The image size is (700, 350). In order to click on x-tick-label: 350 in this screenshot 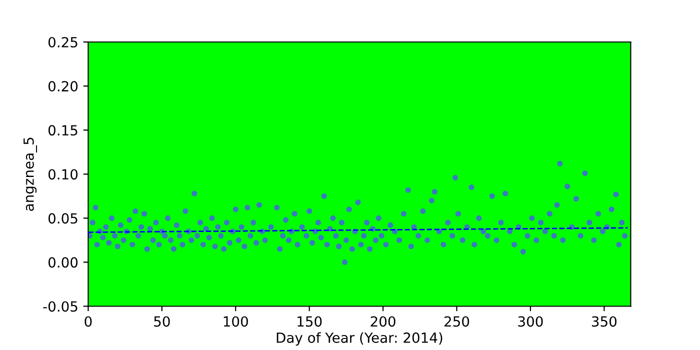, I will do `click(604, 321)`.